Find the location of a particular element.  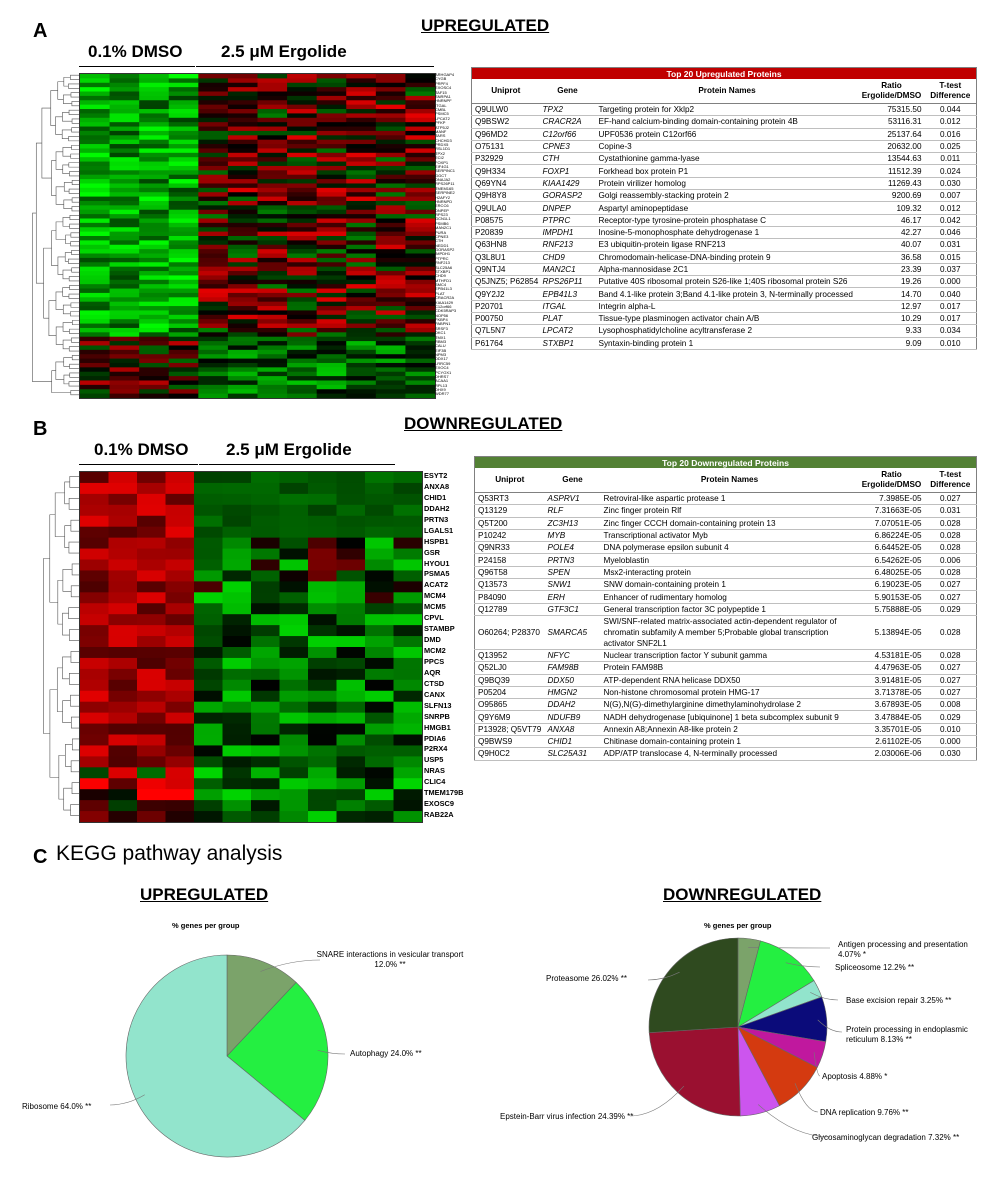

ratio-cell: 46.17 is located at coordinates (891, 220).